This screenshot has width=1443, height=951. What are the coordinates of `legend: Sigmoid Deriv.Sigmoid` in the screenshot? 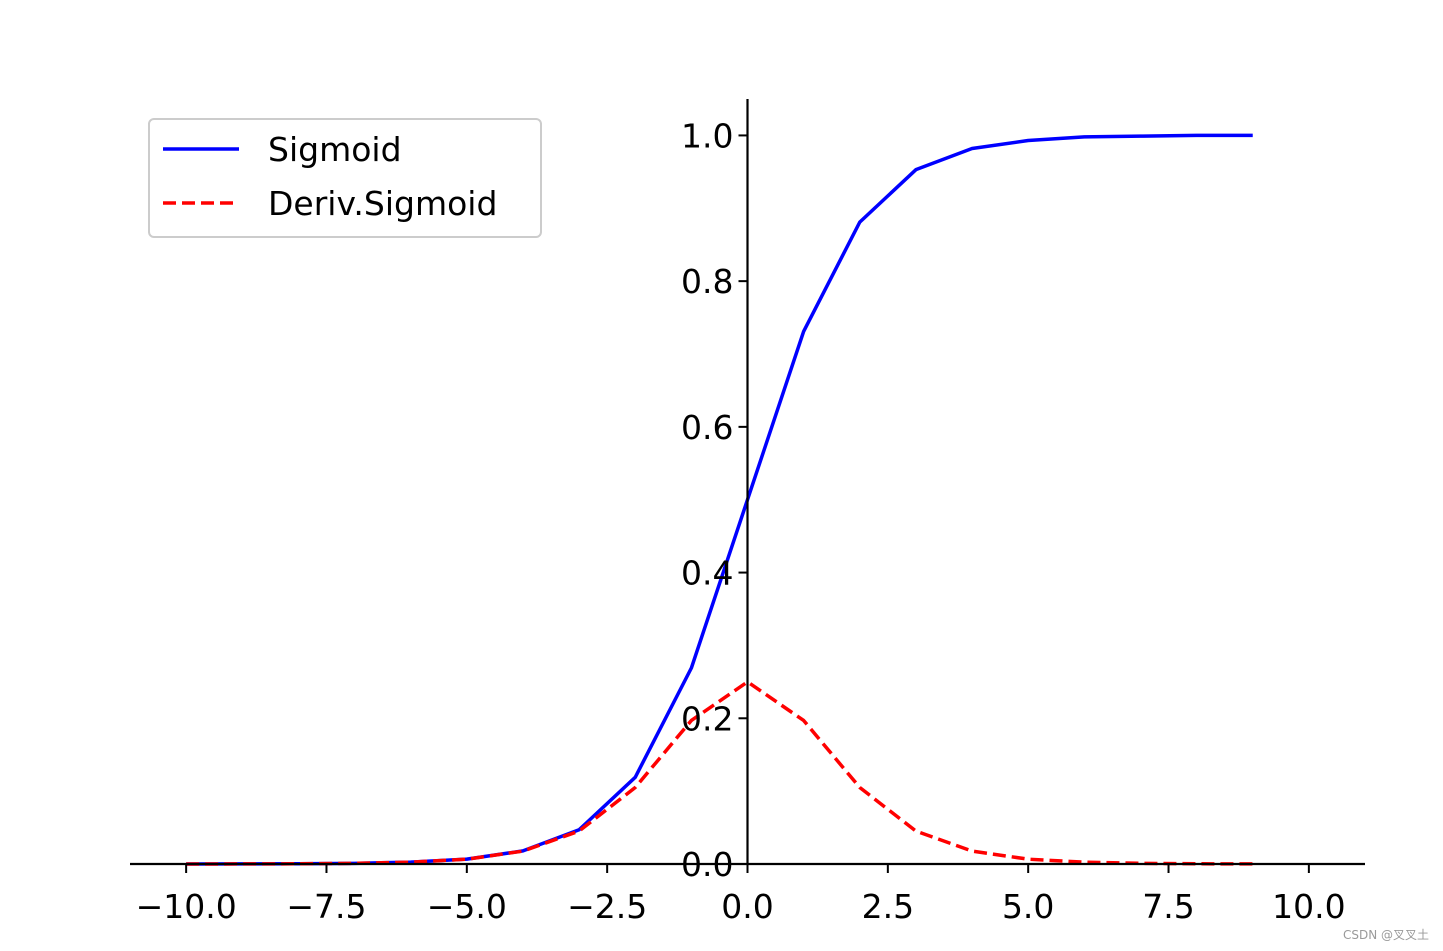 It's located at (345, 178).